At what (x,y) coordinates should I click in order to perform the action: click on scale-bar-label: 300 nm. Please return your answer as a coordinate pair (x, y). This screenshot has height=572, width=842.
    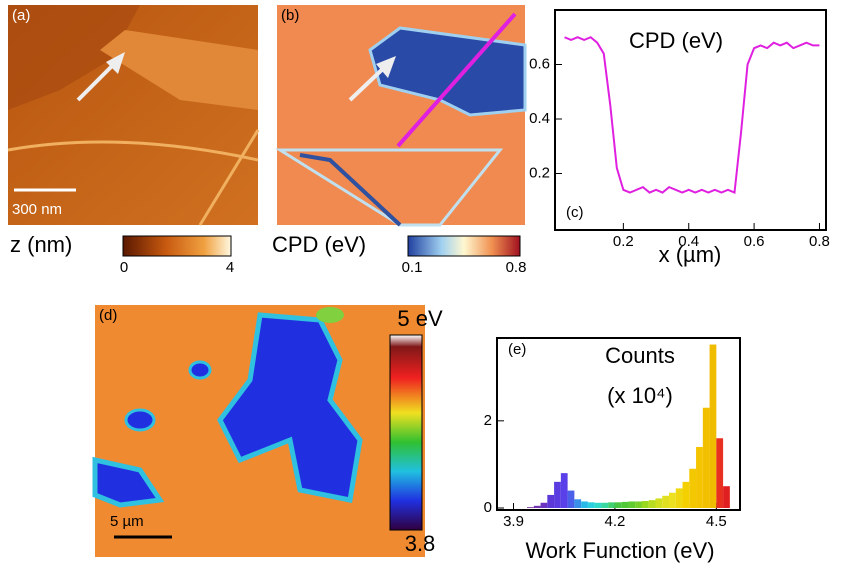
    Looking at the image, I should click on (37, 209).